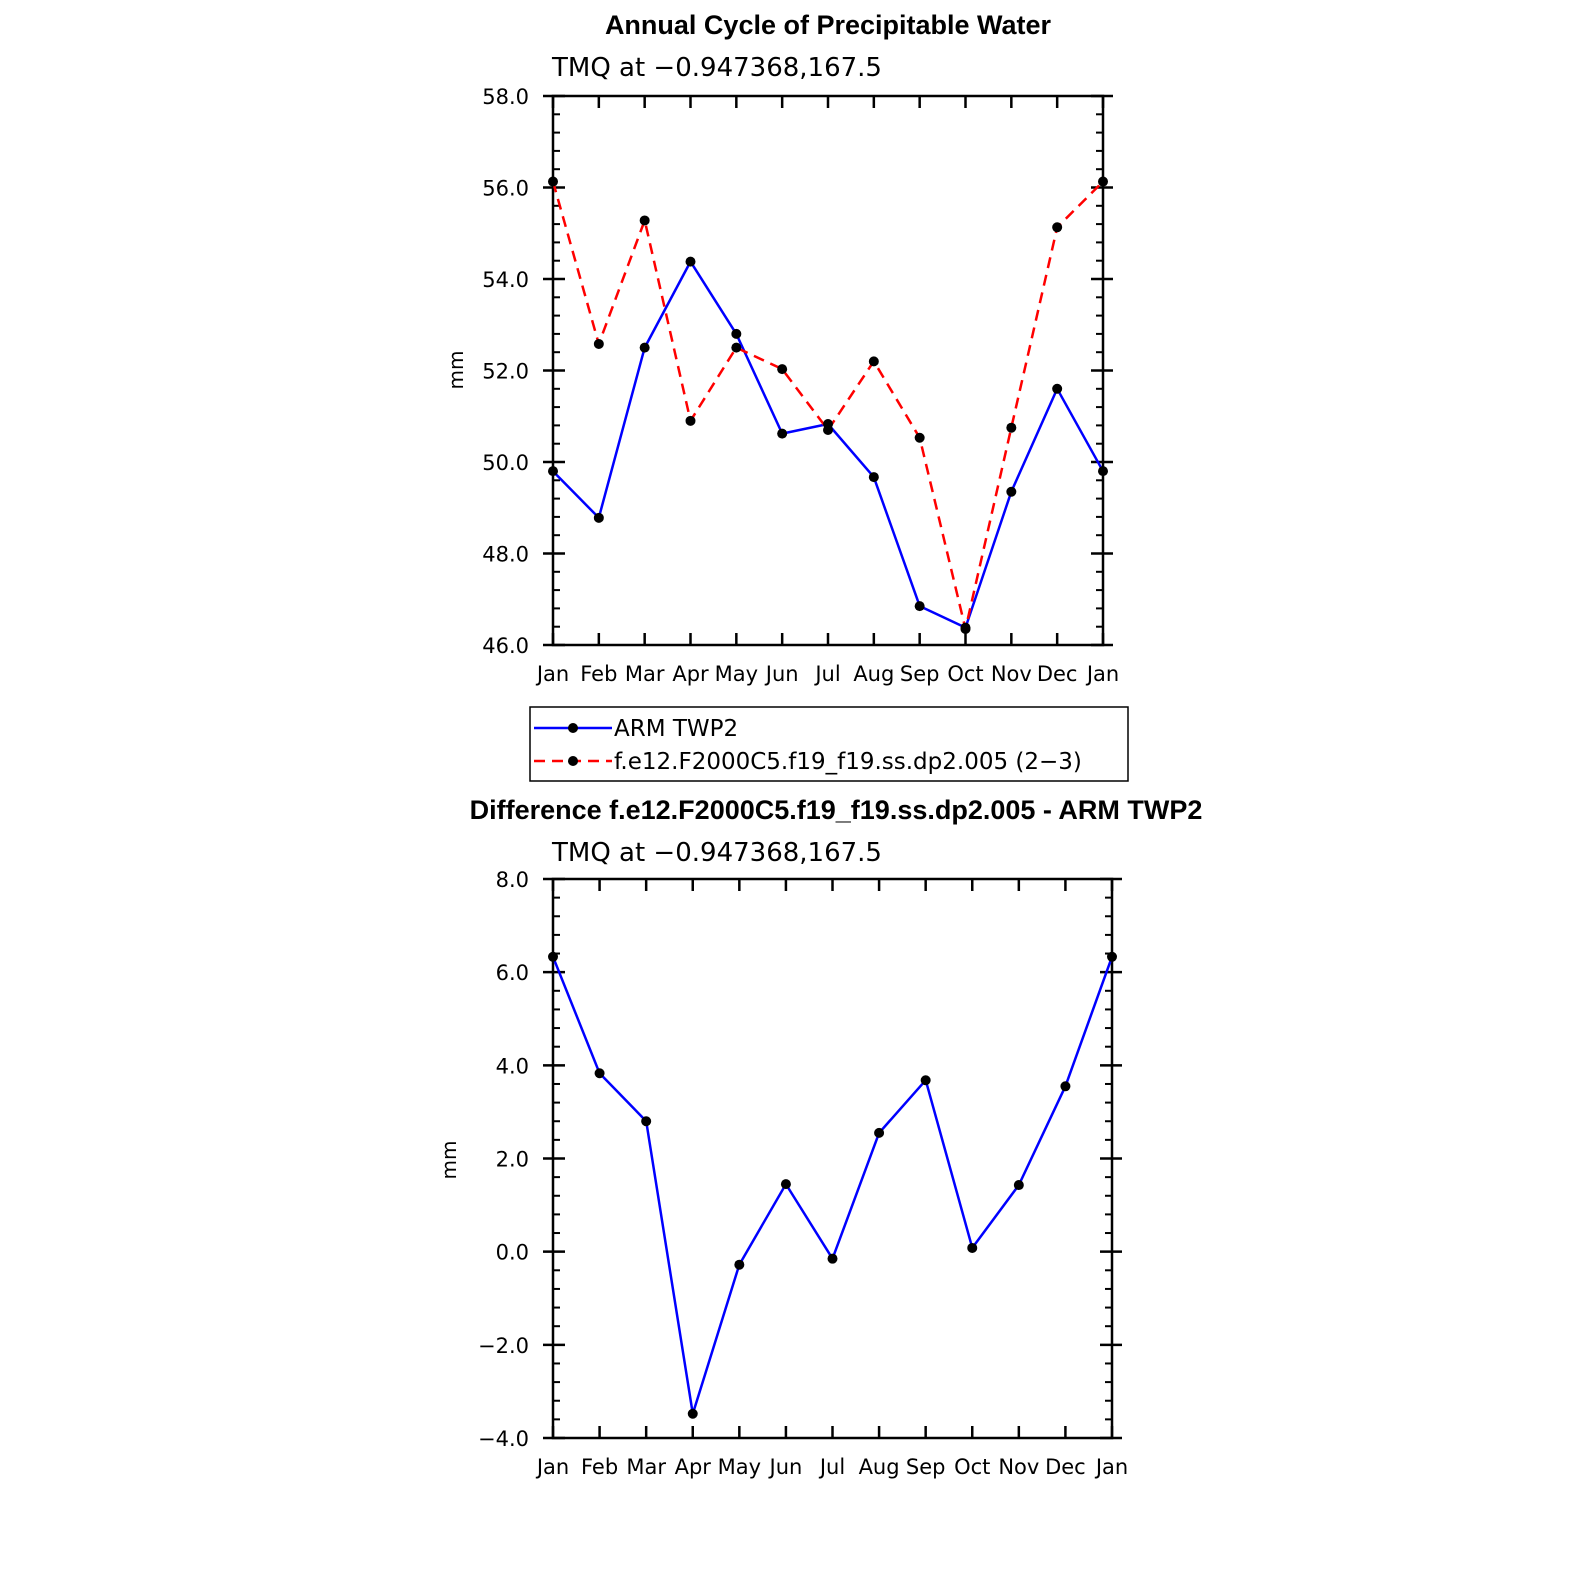  Describe the element at coordinates (505, 97) in the screenshot. I see `y-tick-label: 58.0` at that location.